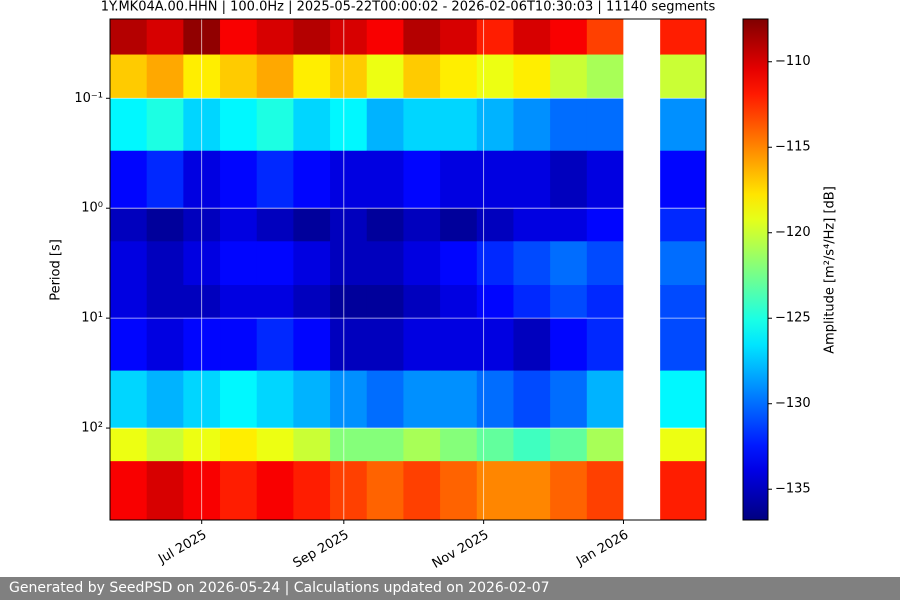 This screenshot has width=900, height=600. What do you see at coordinates (88, 98) in the screenshot?
I see `y-tick-label: 10⁻¹` at bounding box center [88, 98].